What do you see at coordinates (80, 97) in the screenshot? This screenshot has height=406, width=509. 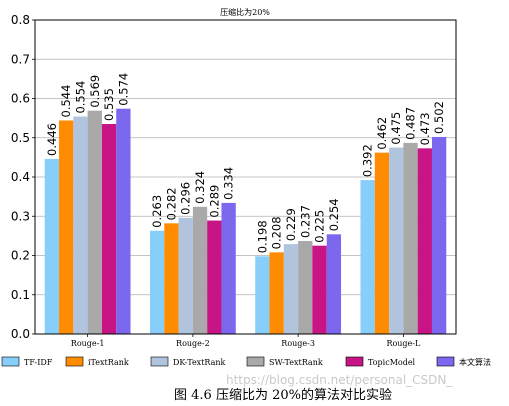 I see `value-label: 0.554` at bounding box center [80, 97].